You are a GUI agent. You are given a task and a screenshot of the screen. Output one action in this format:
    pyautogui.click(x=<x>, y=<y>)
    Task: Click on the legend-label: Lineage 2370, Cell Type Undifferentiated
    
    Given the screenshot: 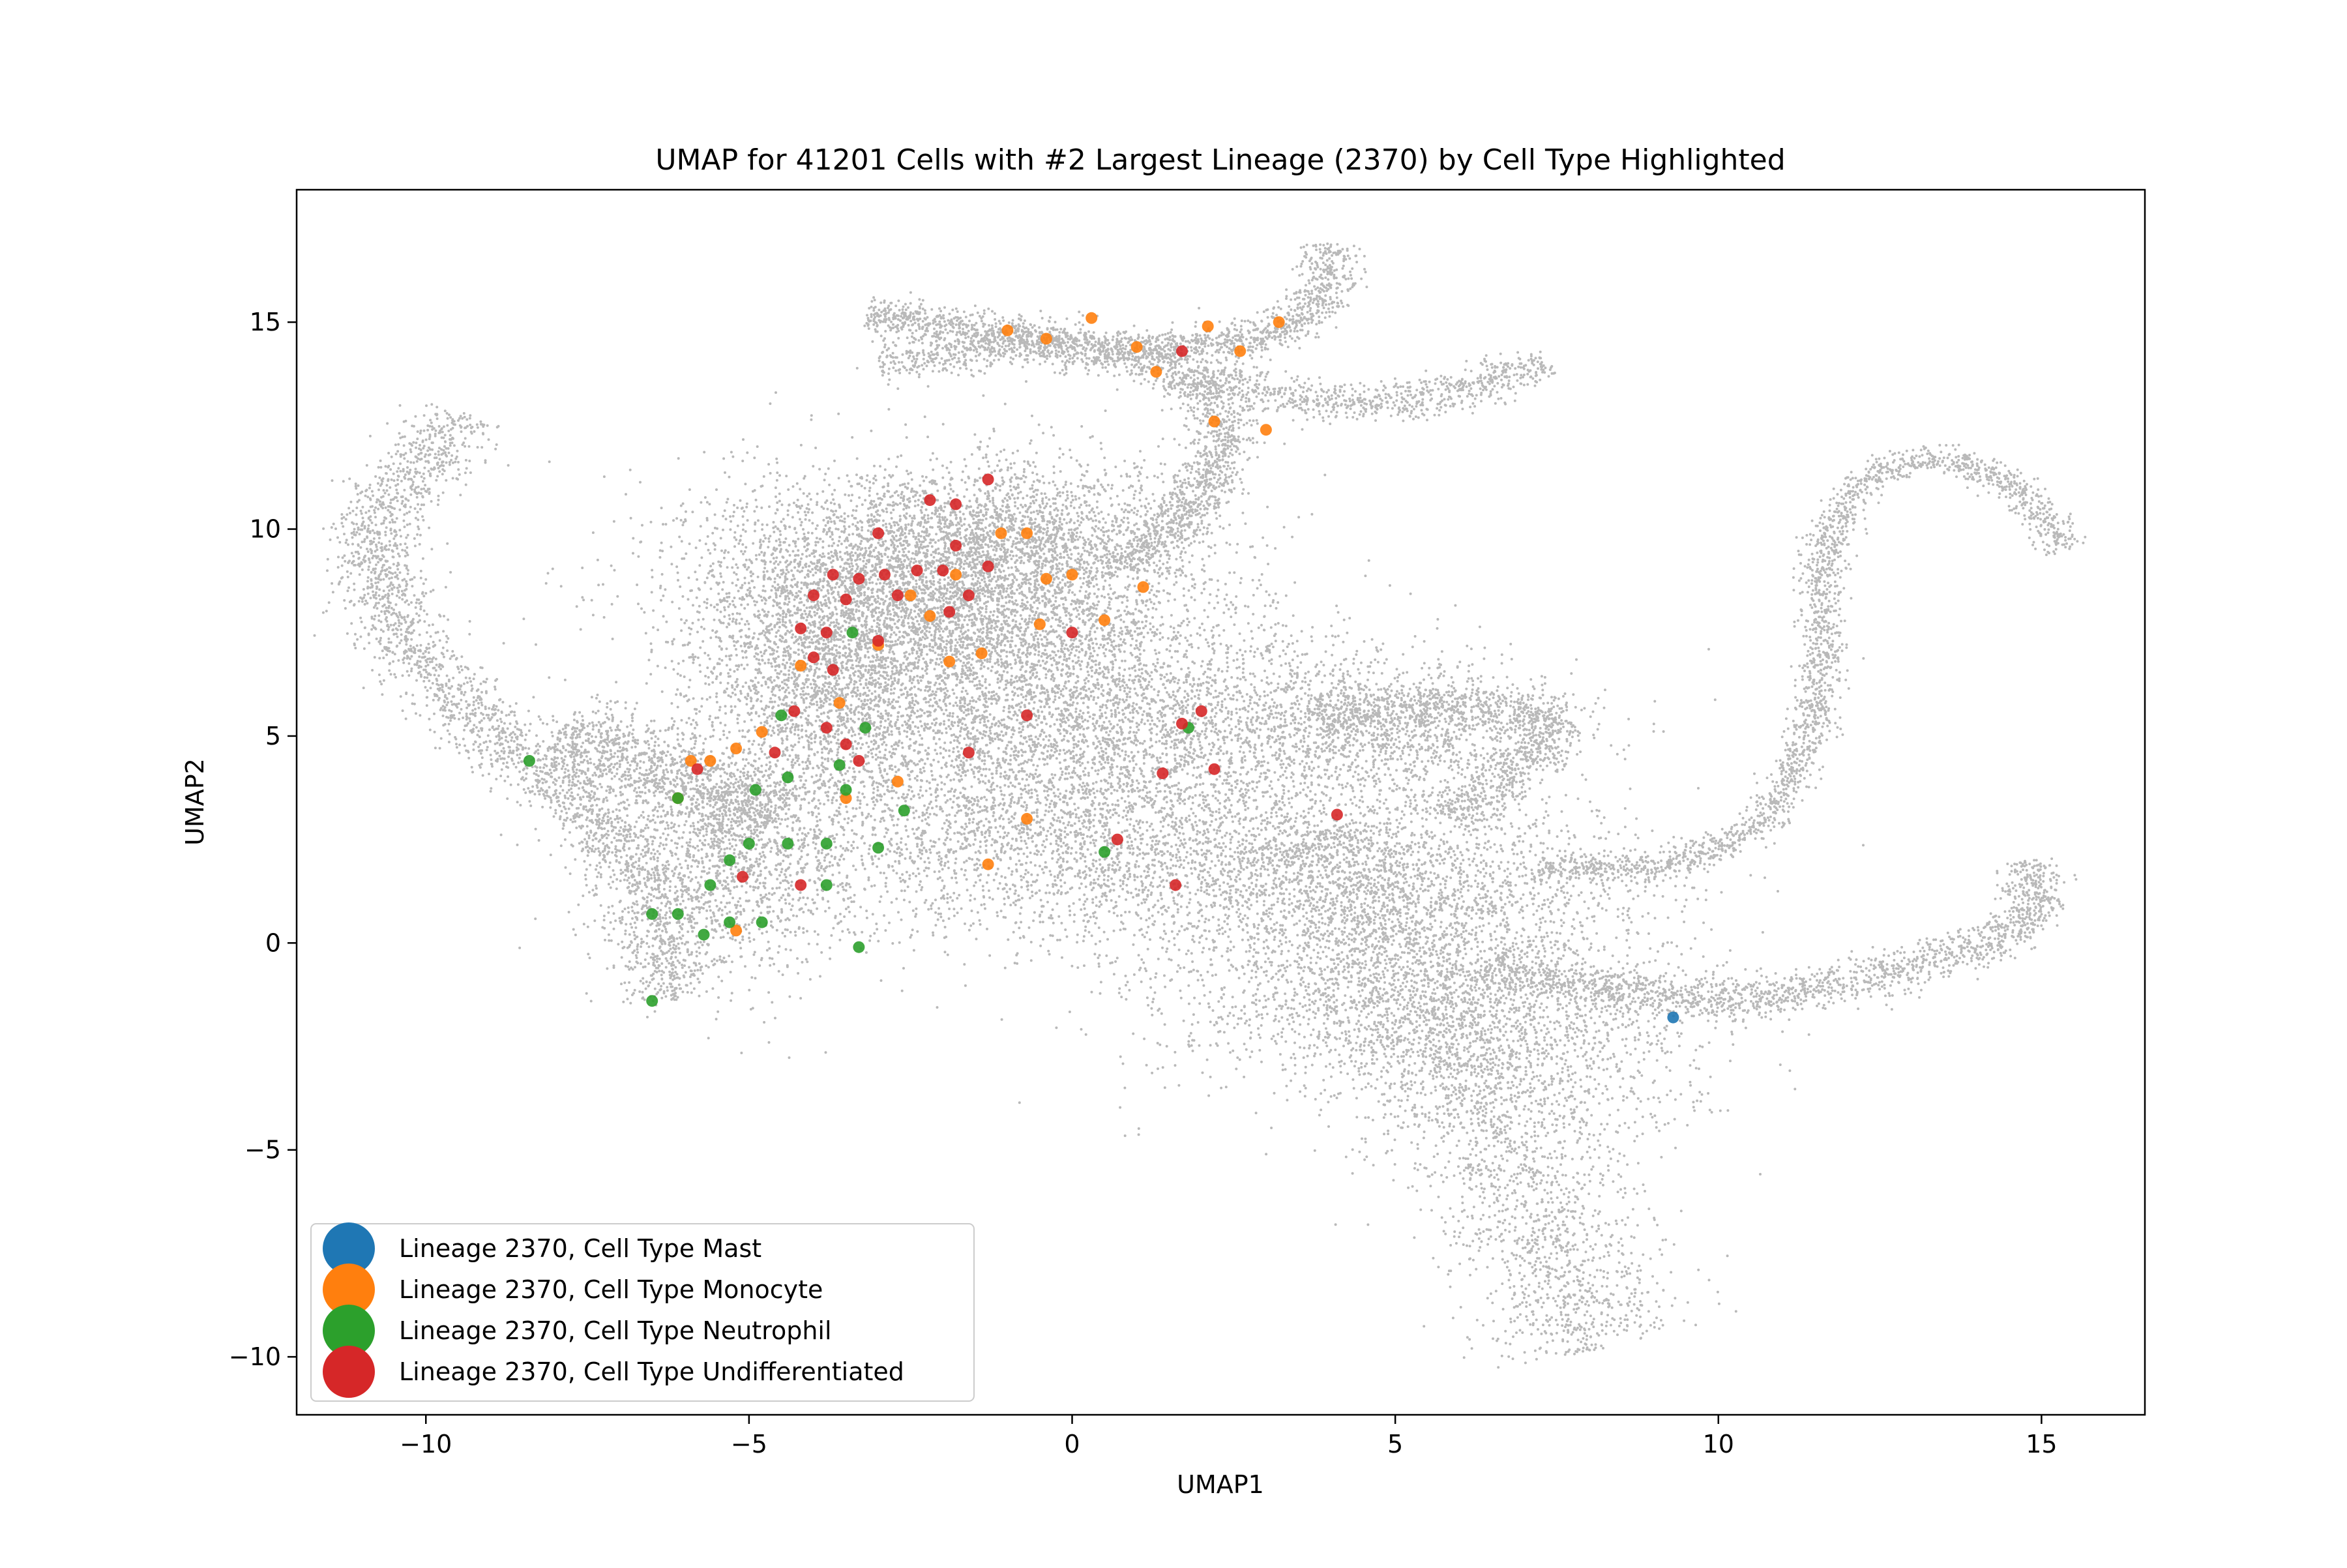 What is the action you would take?
    pyautogui.click(x=651, y=1372)
    